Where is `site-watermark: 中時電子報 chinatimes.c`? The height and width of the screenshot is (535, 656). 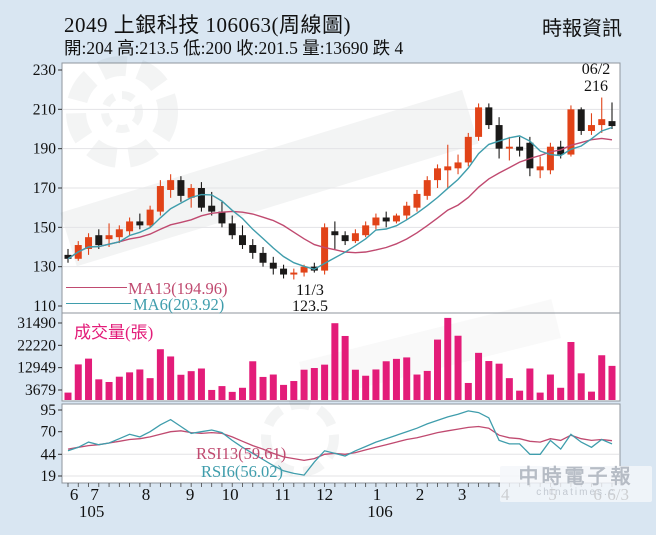 site-watermark: 中時電子報 chinatimes.c is located at coordinates (576, 484).